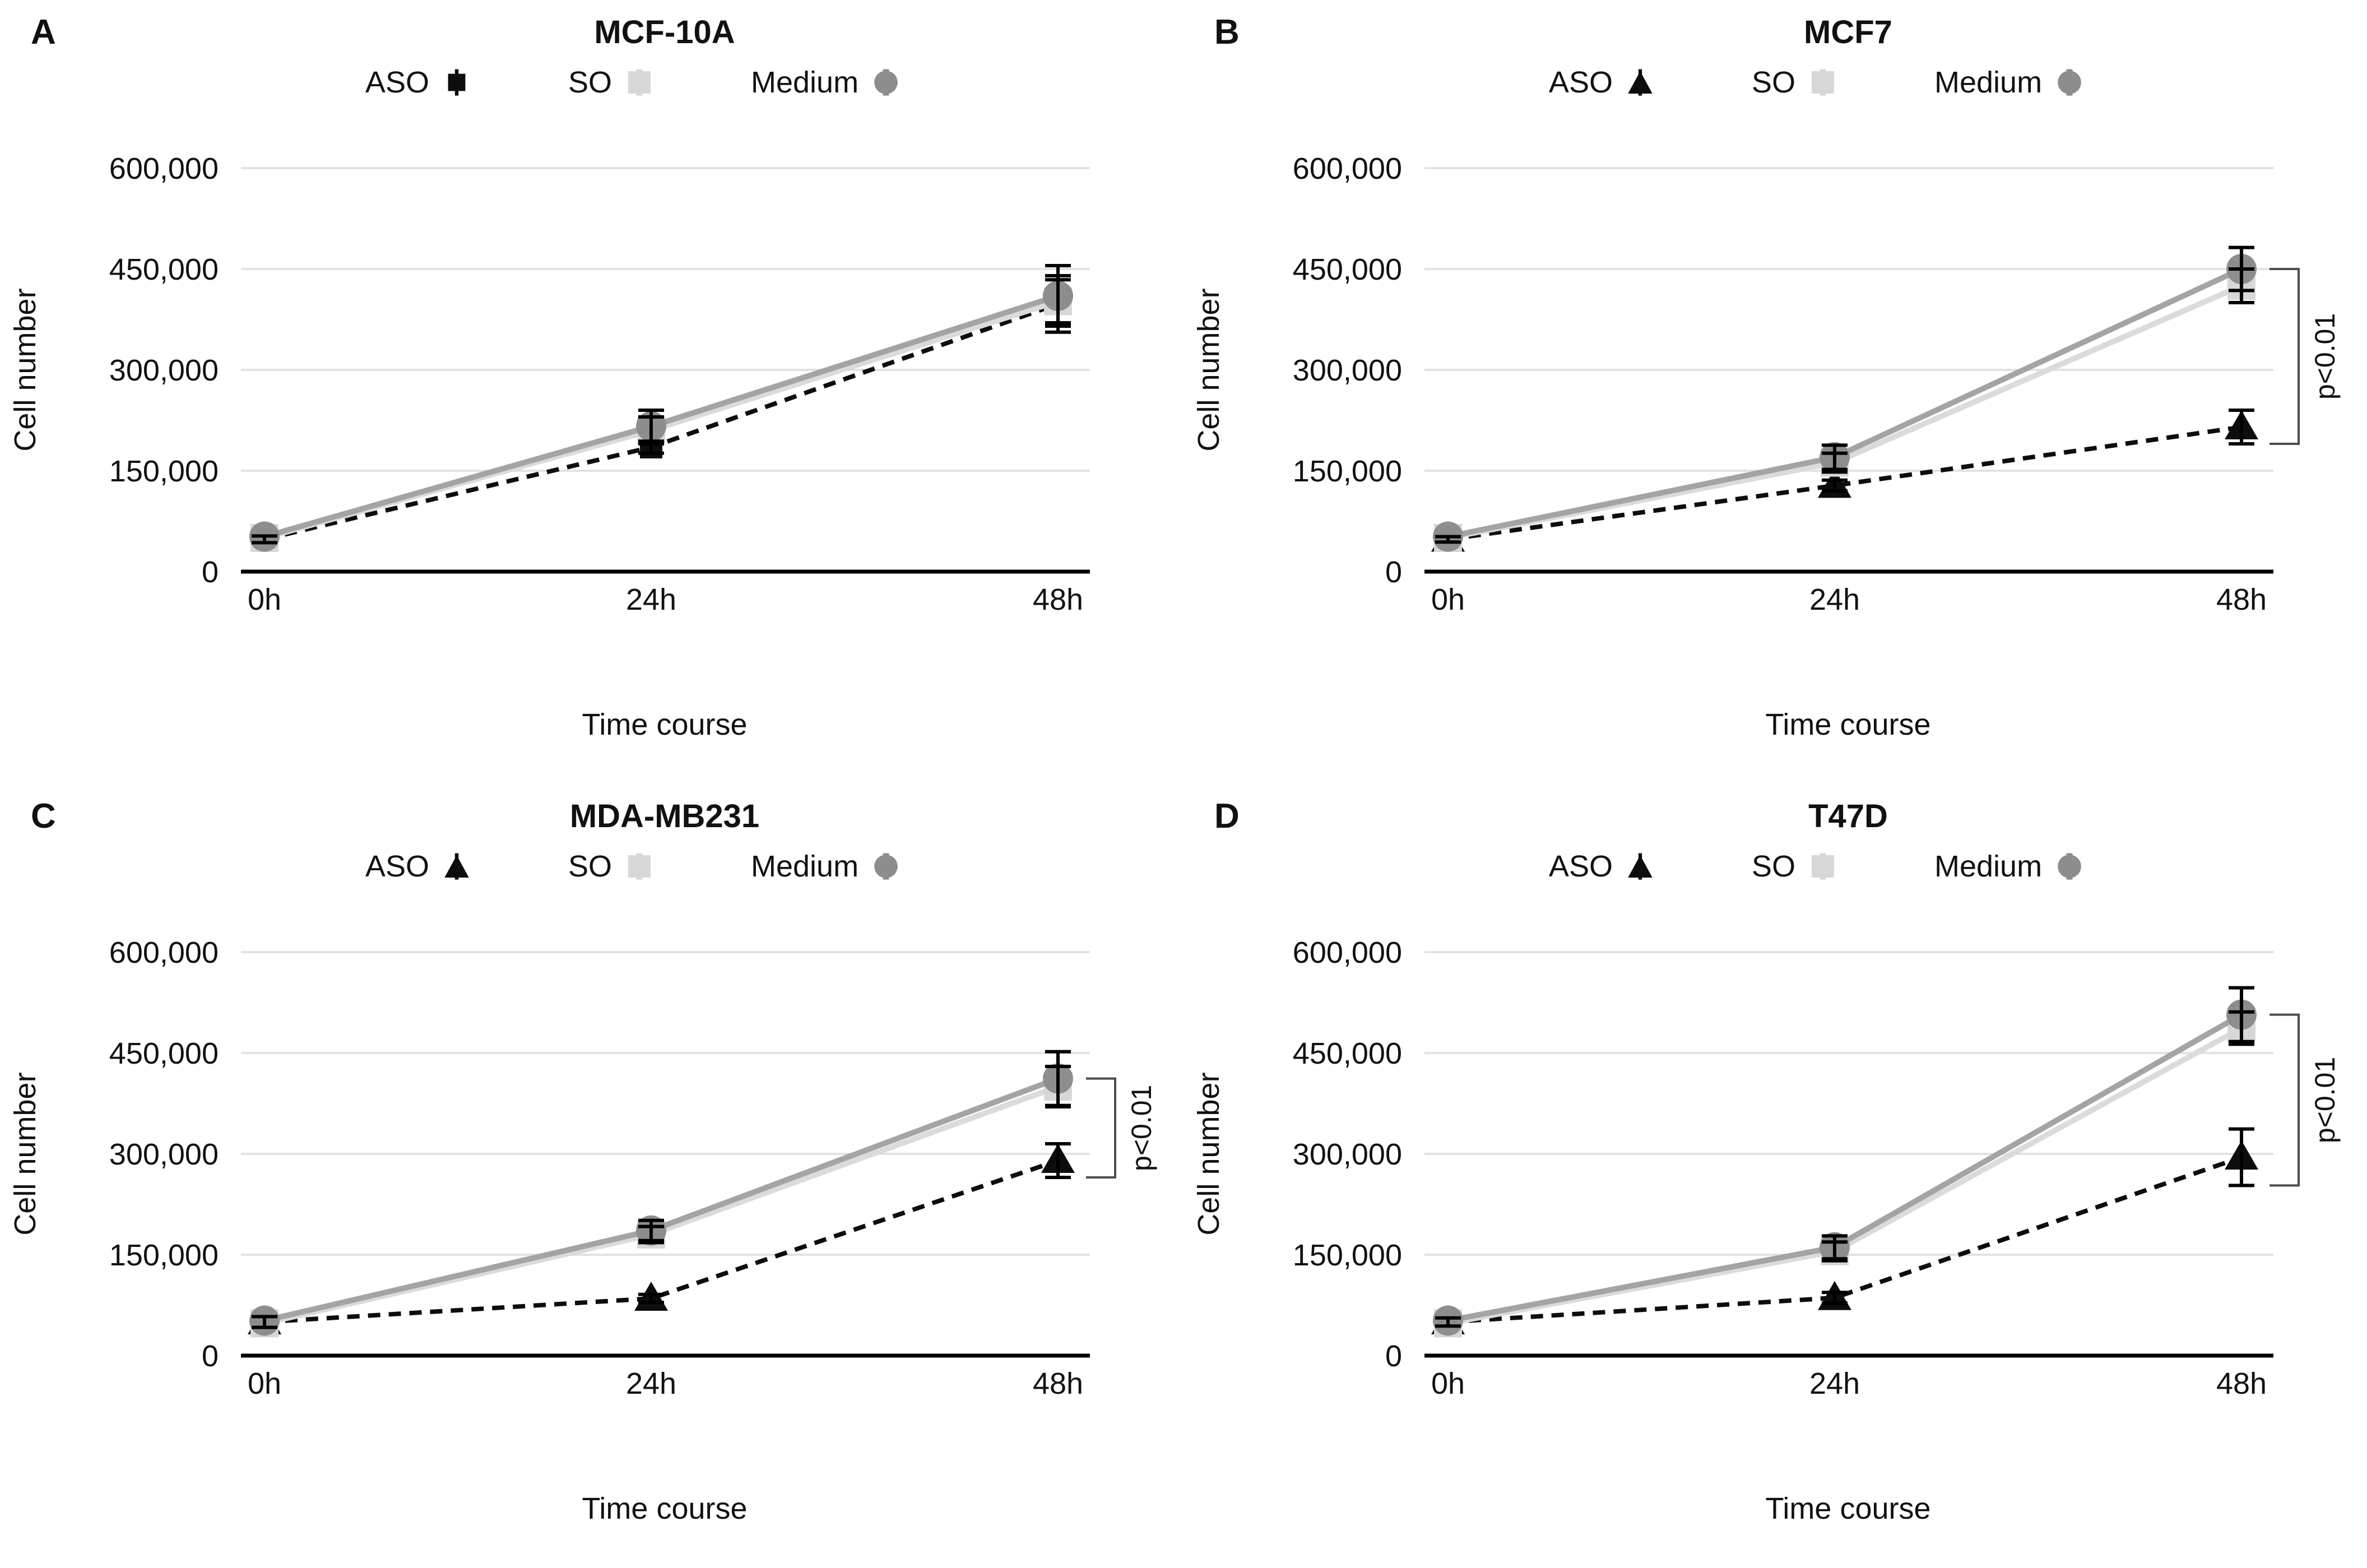  Describe the element at coordinates (1394, 1356) in the screenshot. I see `y-tick-label: 0` at that location.